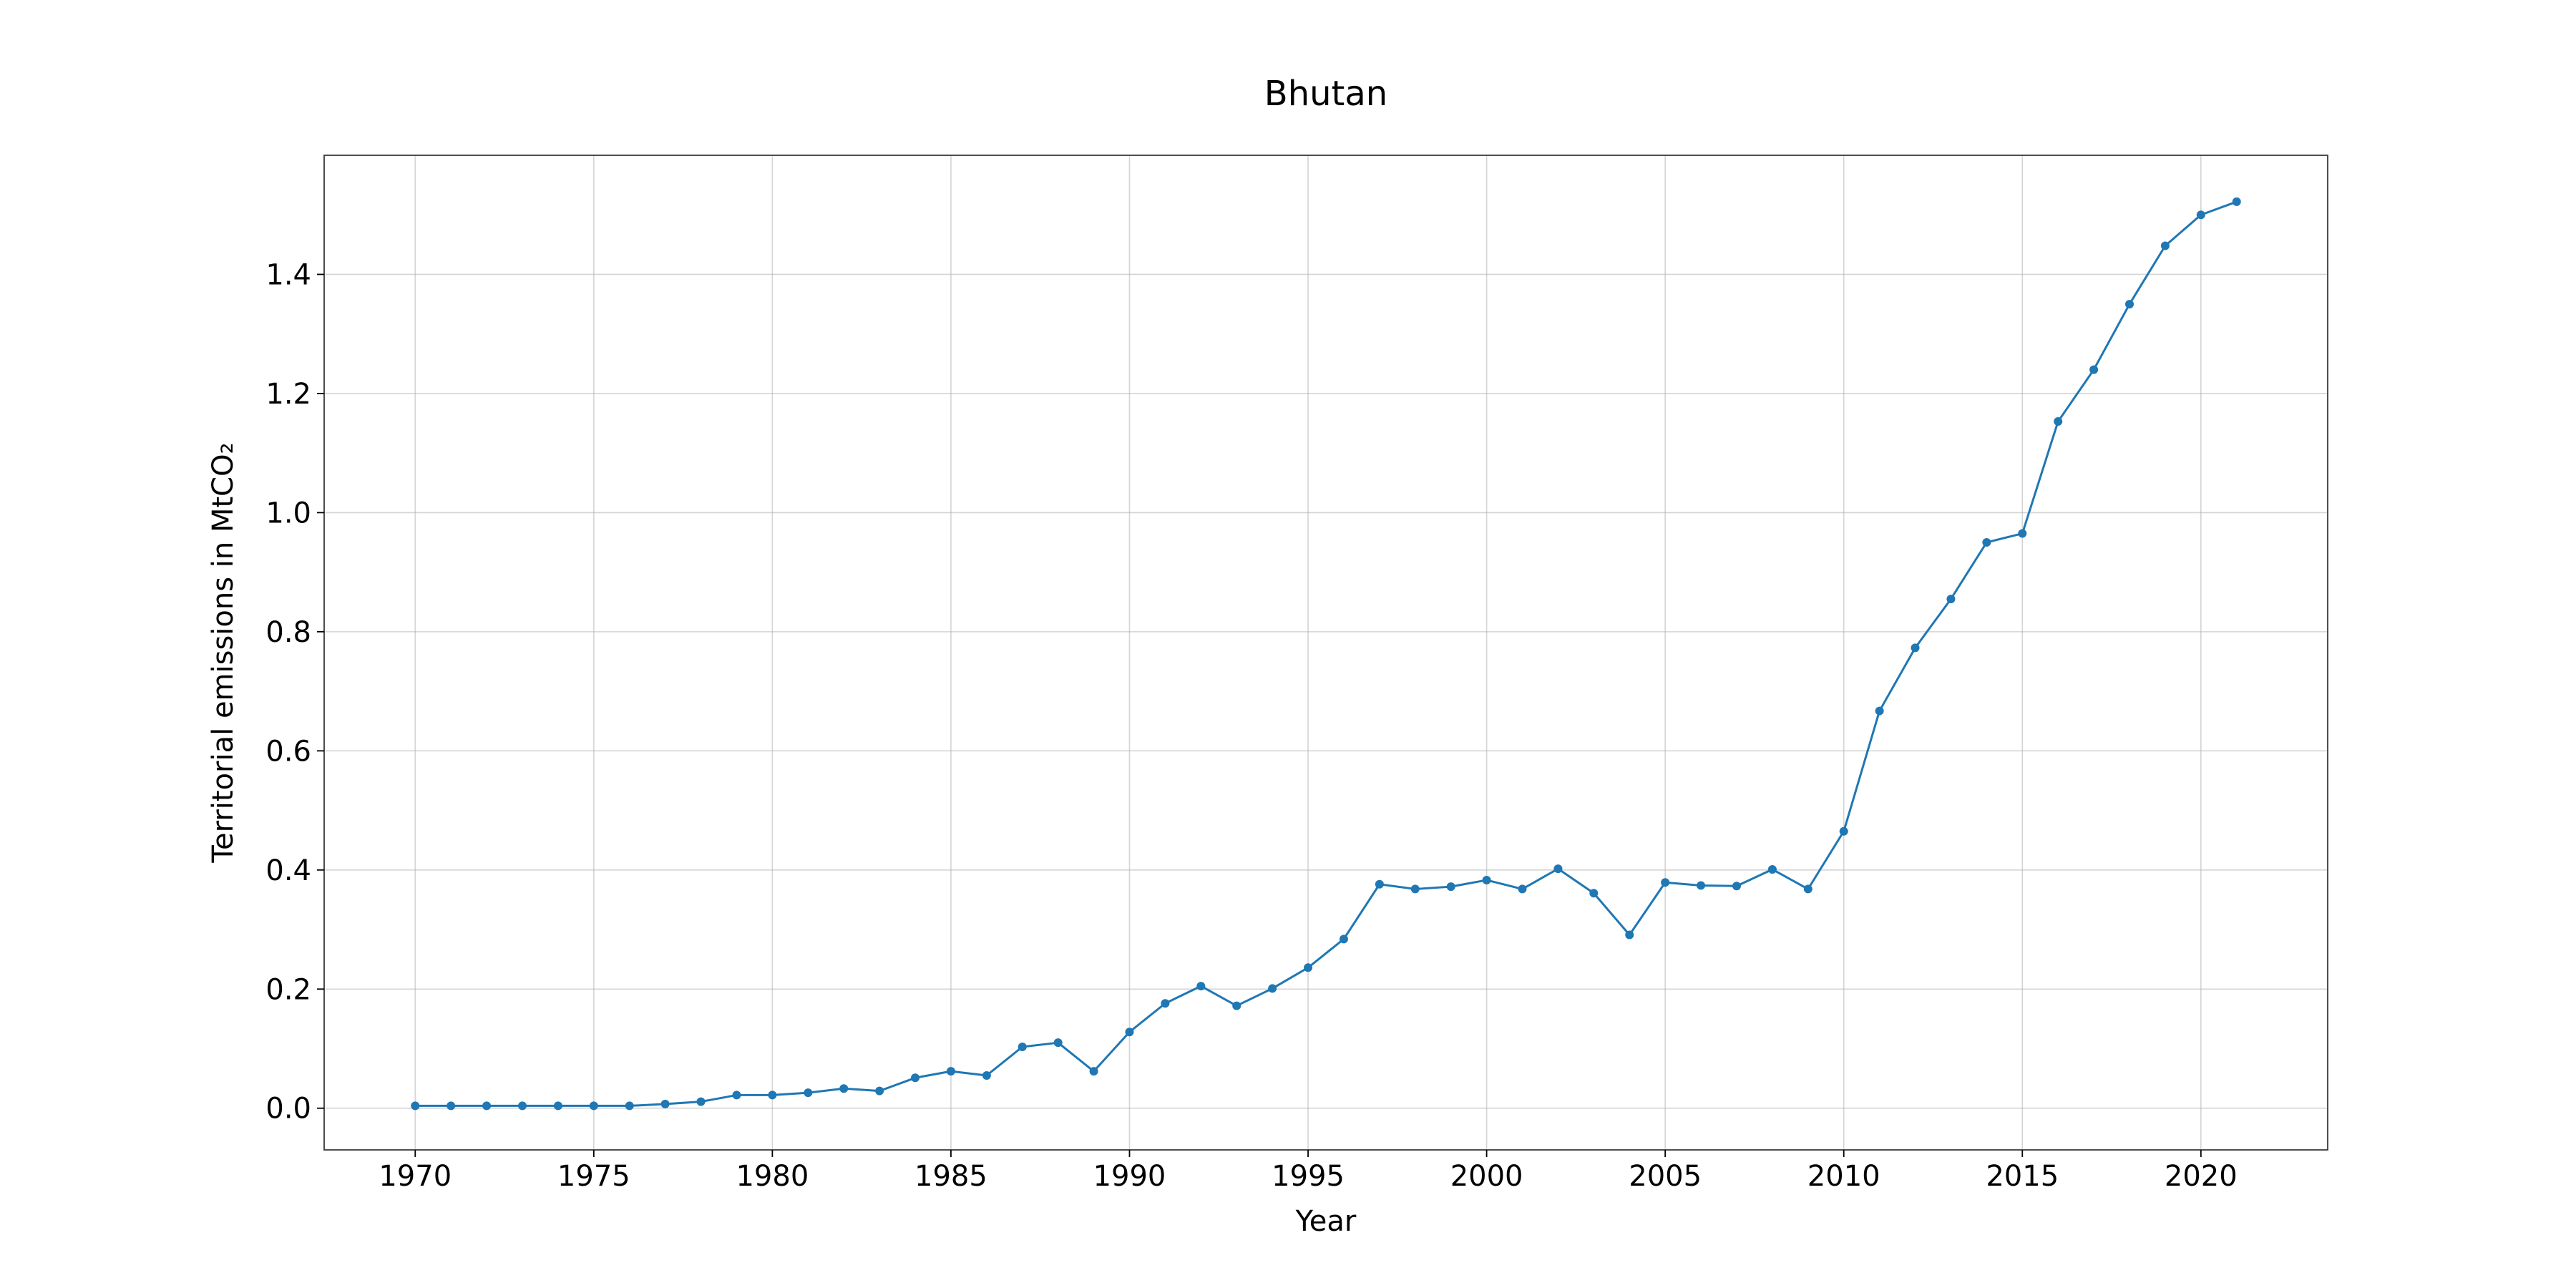 The width and height of the screenshot is (2576, 1288). What do you see at coordinates (950, 1176) in the screenshot?
I see `x-tick-label: 1985` at bounding box center [950, 1176].